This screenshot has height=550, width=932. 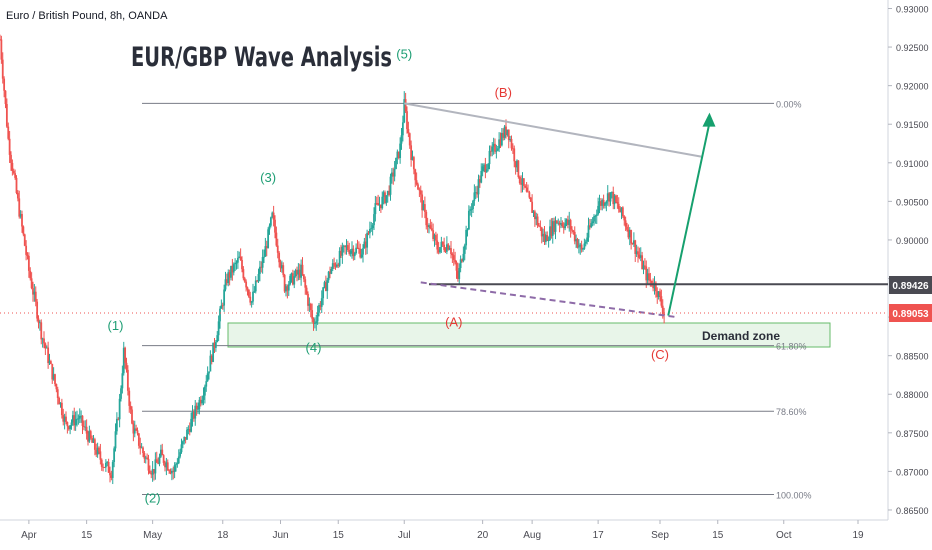 I want to click on dashed-trendline, so click(x=548, y=300).